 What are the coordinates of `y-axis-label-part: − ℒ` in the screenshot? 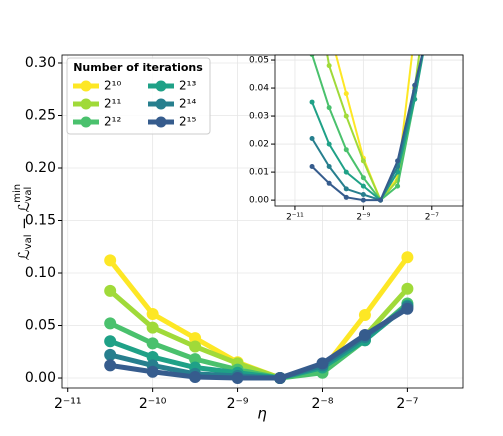 It's located at (24, 218).